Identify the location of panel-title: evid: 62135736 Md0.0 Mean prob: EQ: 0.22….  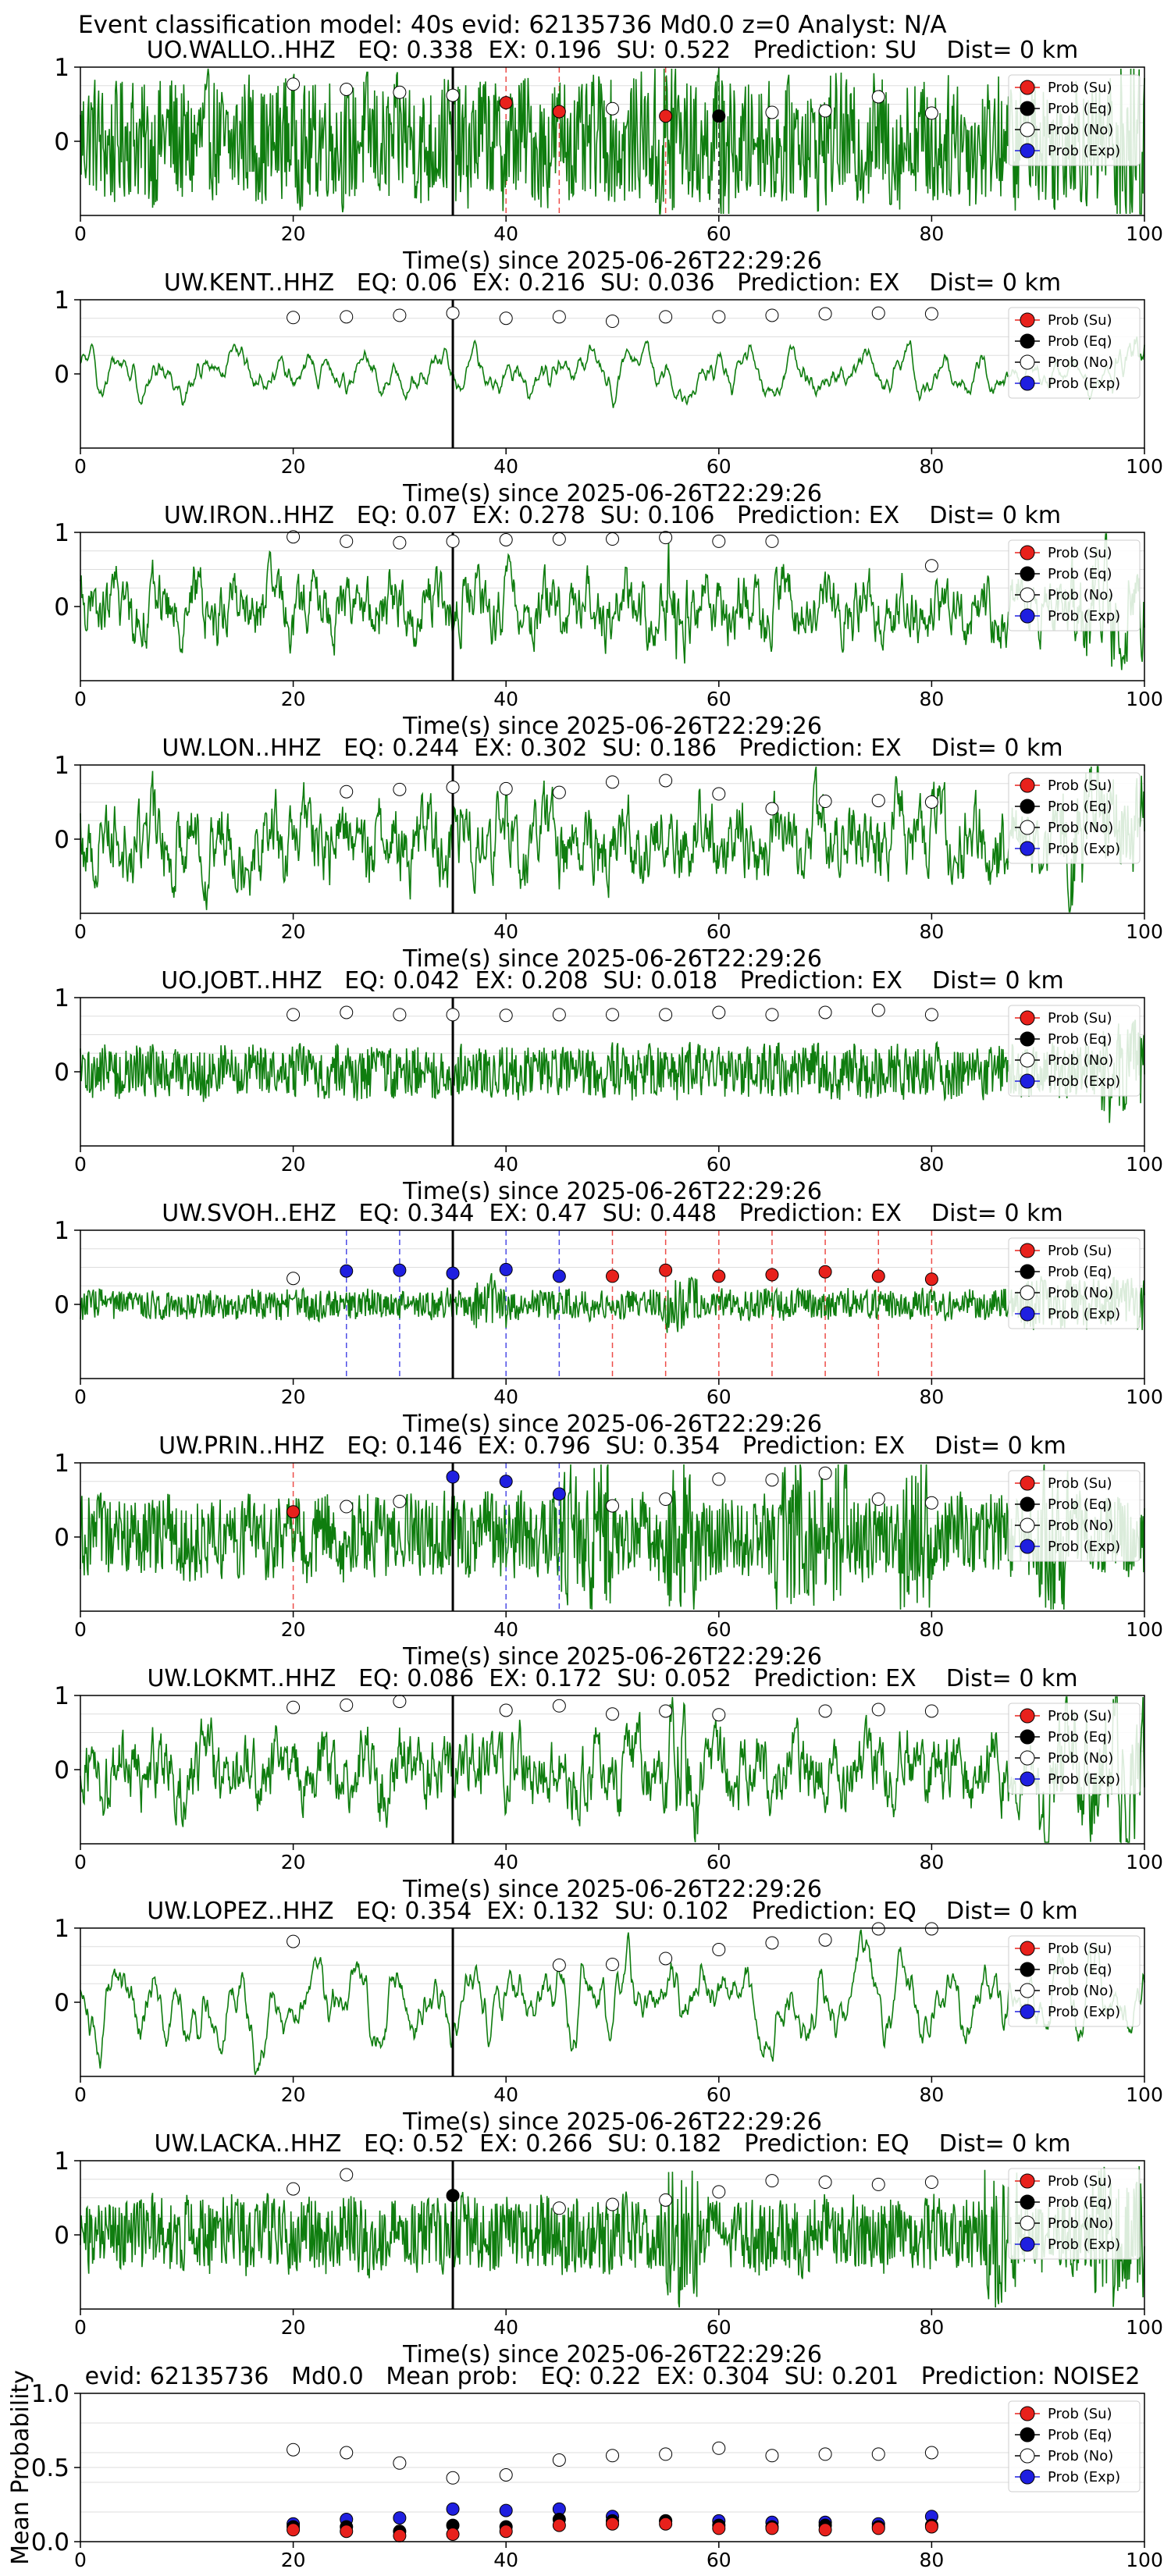
(613, 2376).